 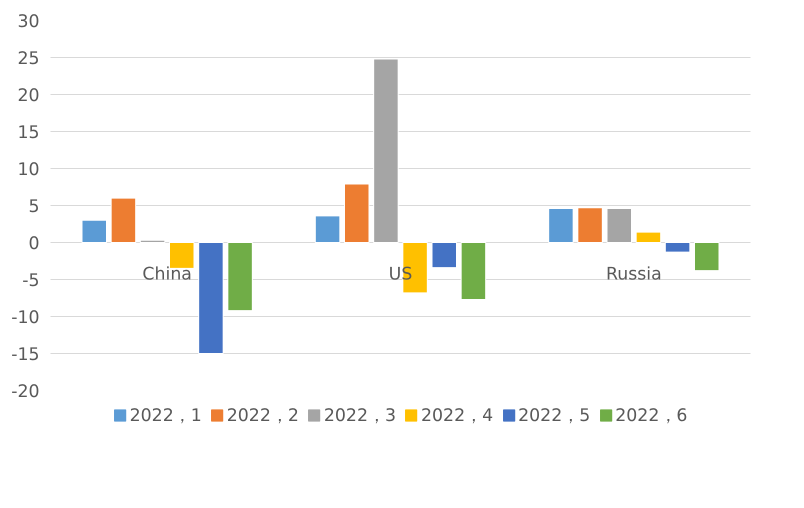 I want to click on y-tick-label: 25, so click(x=28, y=59).